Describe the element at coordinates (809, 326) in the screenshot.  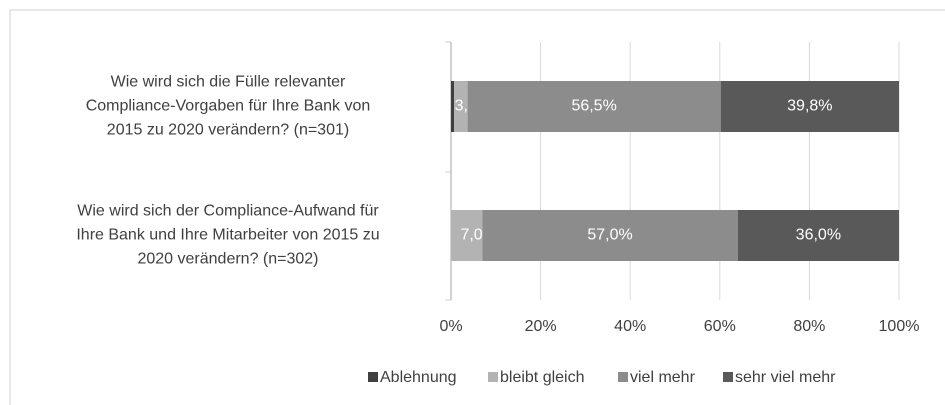
I see `x-tick-label: 80%` at that location.